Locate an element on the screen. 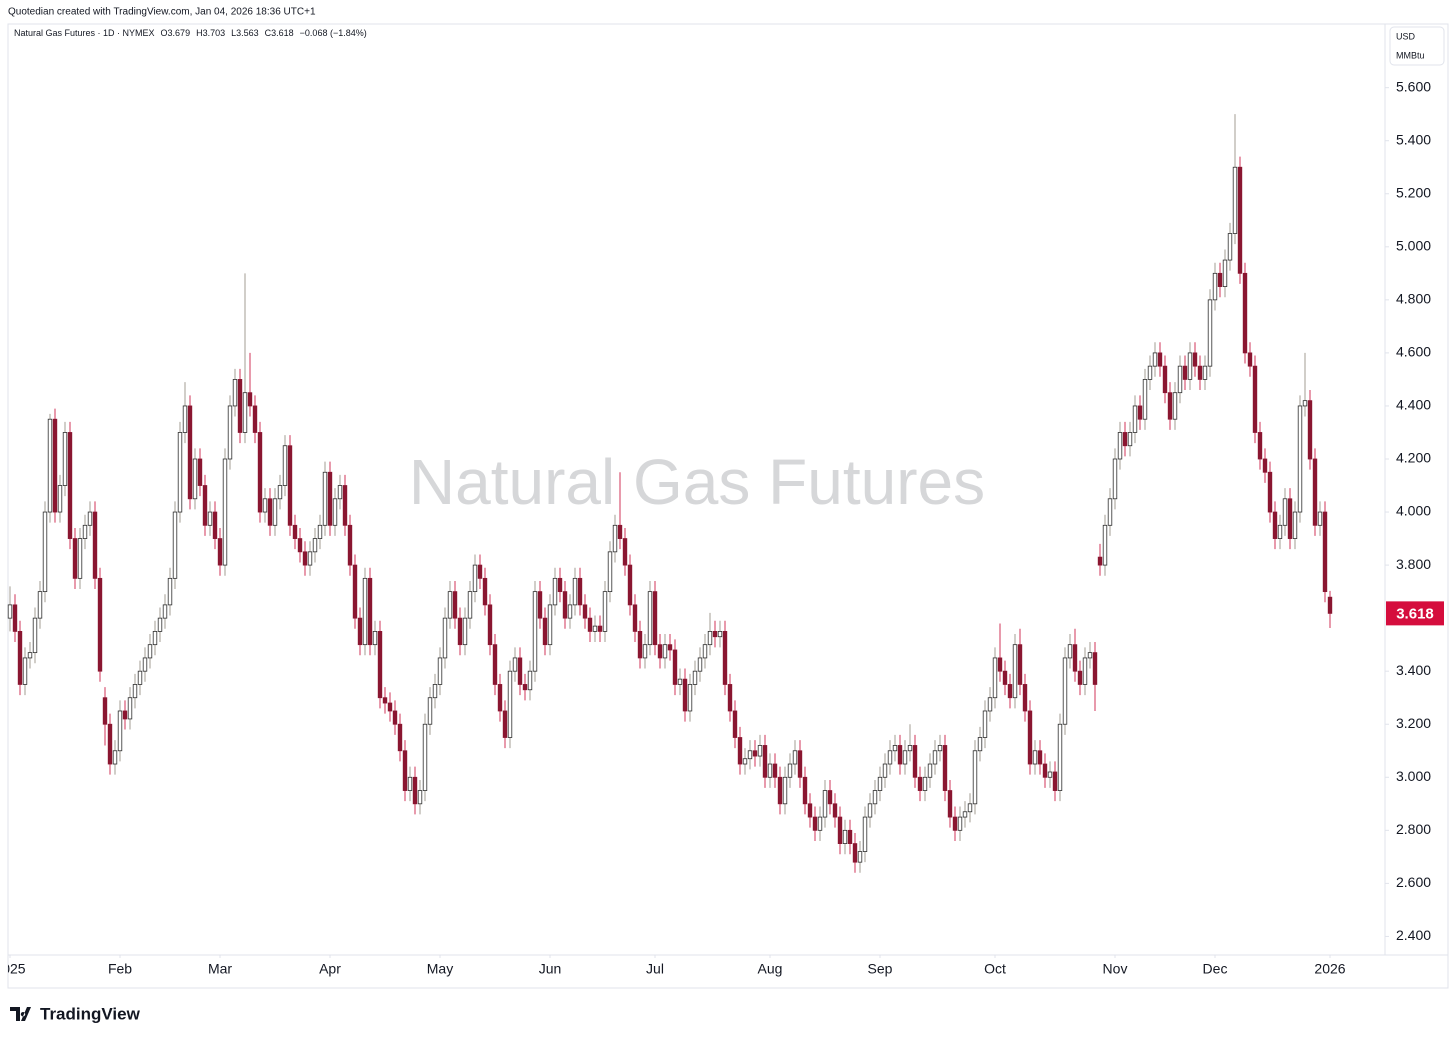 The image size is (1456, 1039). x-tick-label: May is located at coordinates (440, 969).